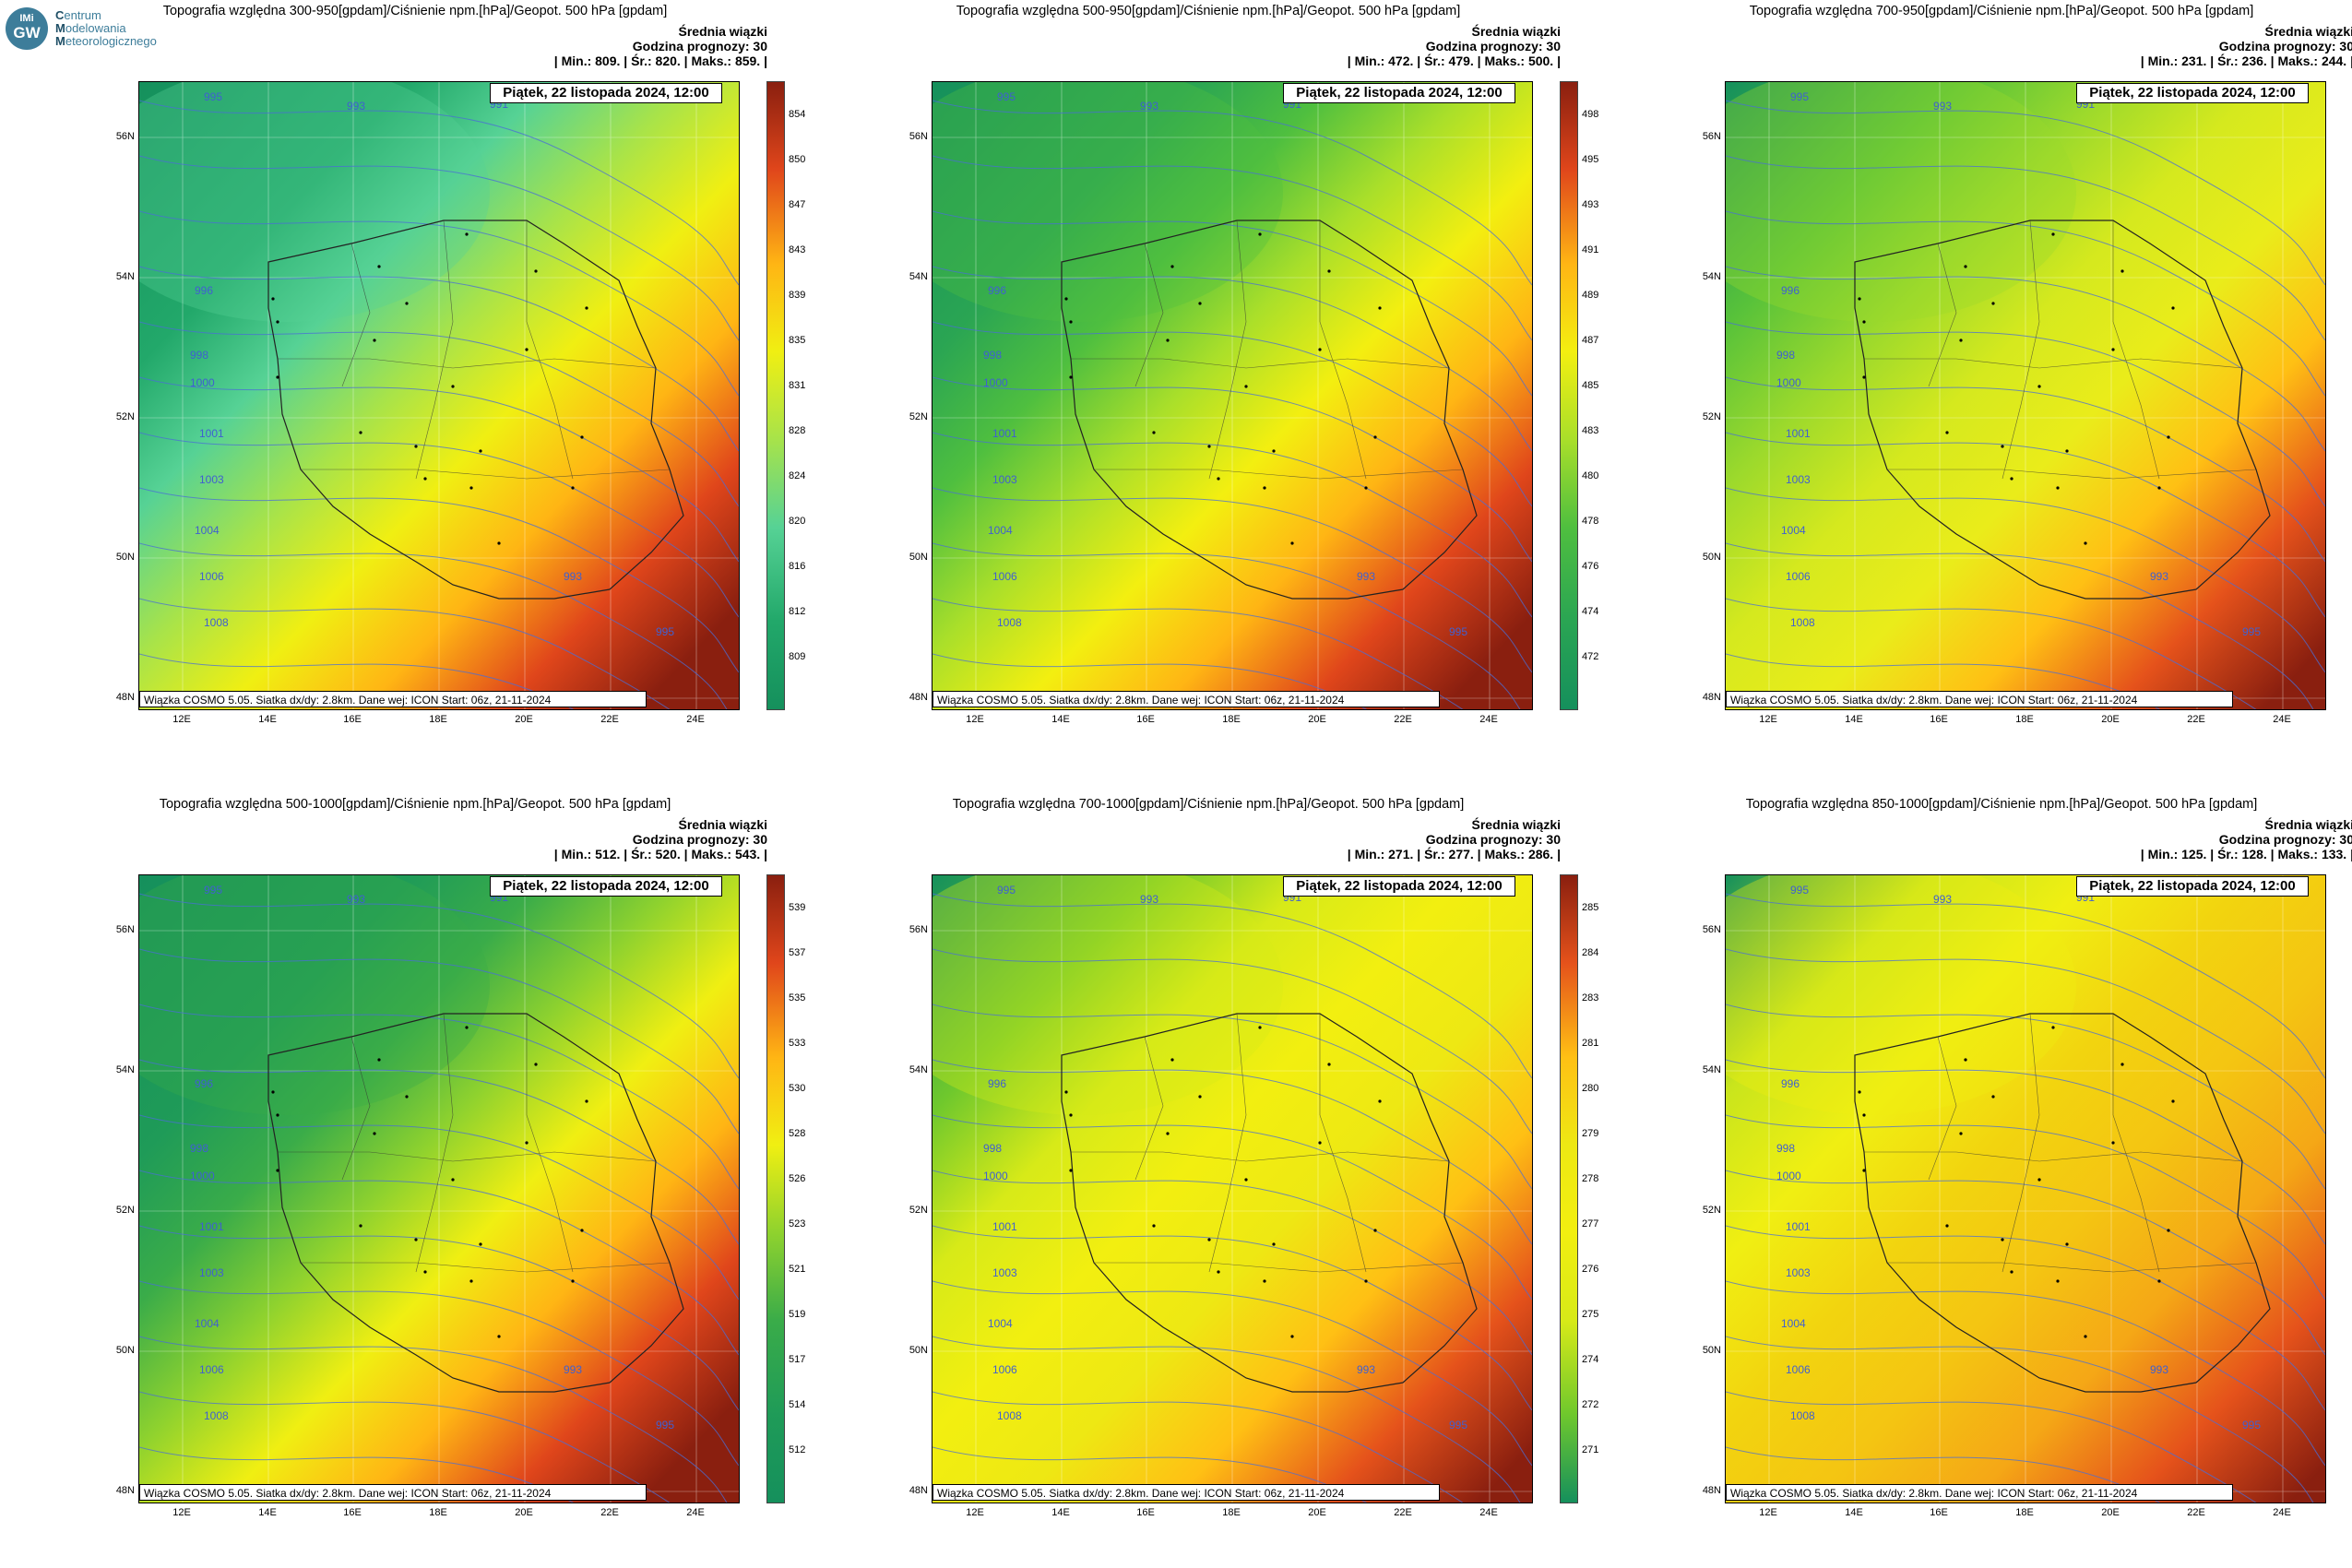 This screenshot has height=1568, width=2352. Describe the element at coordinates (1590, 1269) in the screenshot. I see `colorbar-tick-label: 276` at that location.